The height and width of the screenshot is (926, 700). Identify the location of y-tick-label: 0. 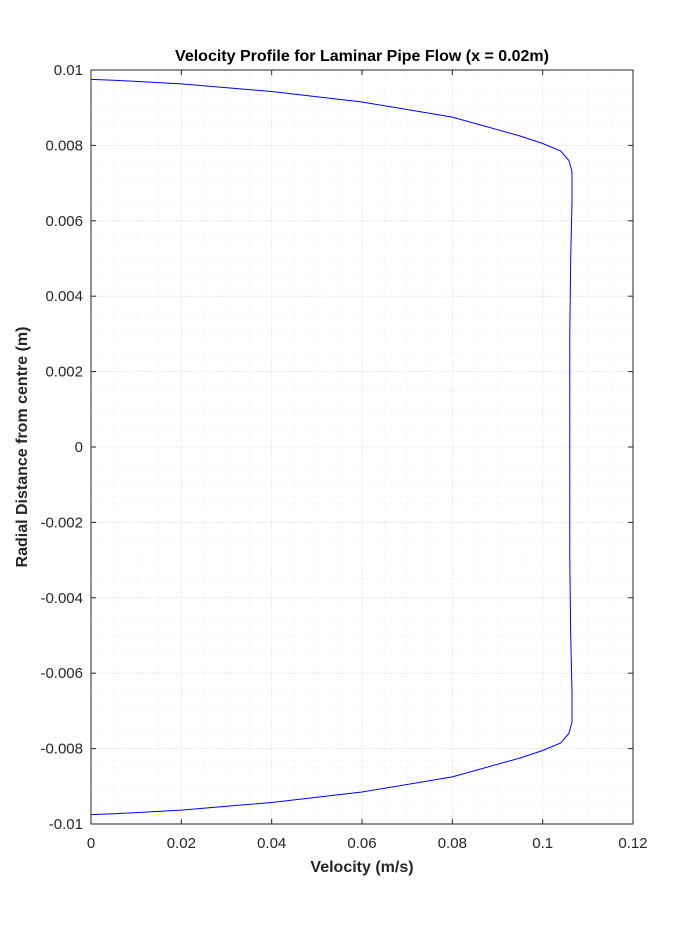
(79, 447).